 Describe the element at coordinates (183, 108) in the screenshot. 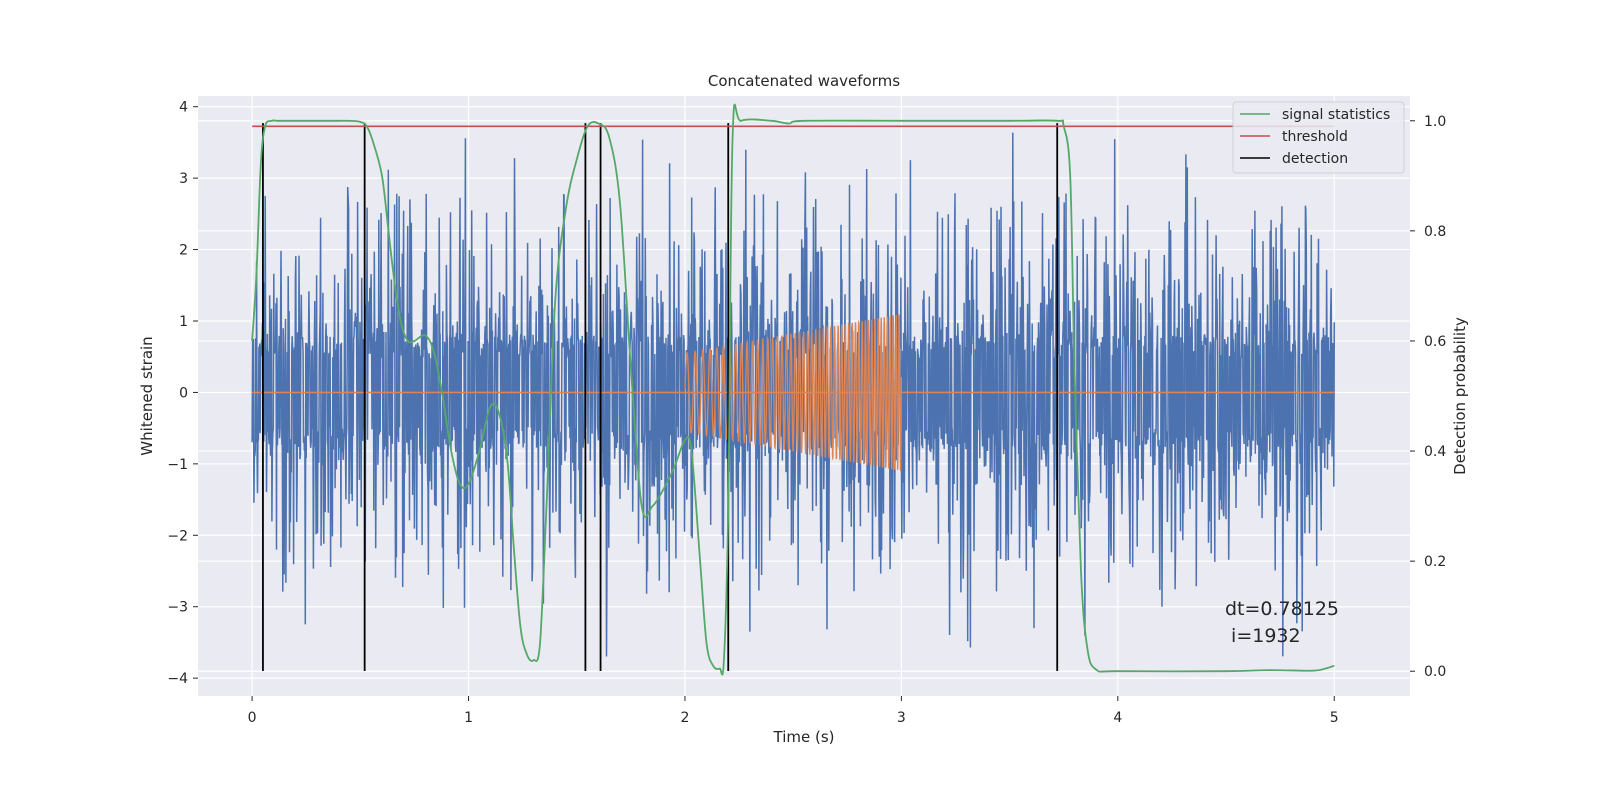

I see `y-tick-label: 4` at that location.